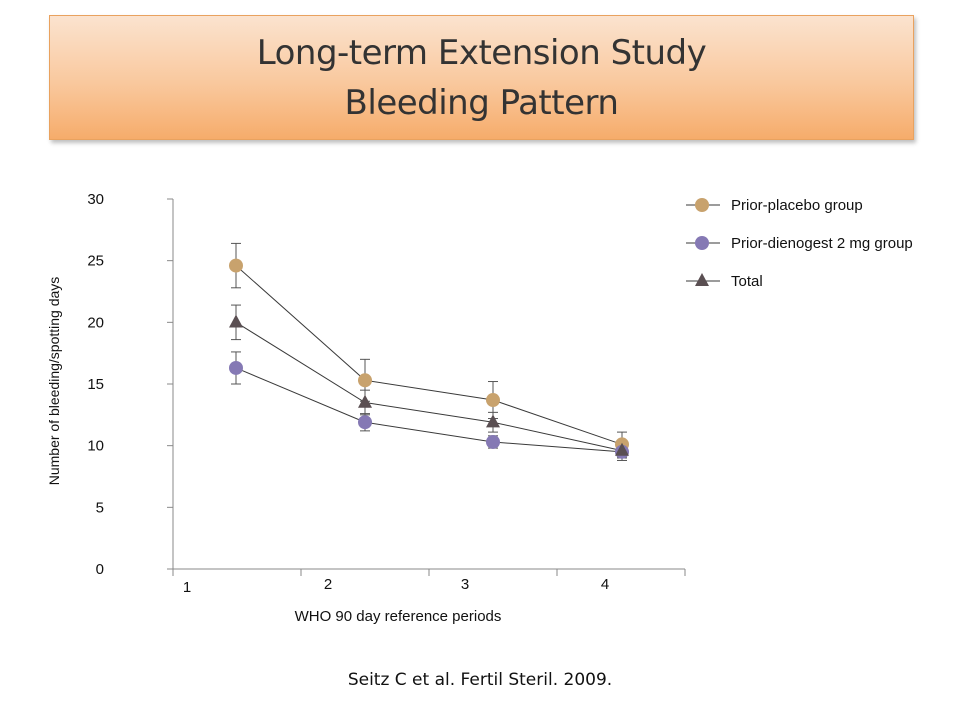 The height and width of the screenshot is (720, 960). I want to click on x-tick-label: 2, so click(328, 584).